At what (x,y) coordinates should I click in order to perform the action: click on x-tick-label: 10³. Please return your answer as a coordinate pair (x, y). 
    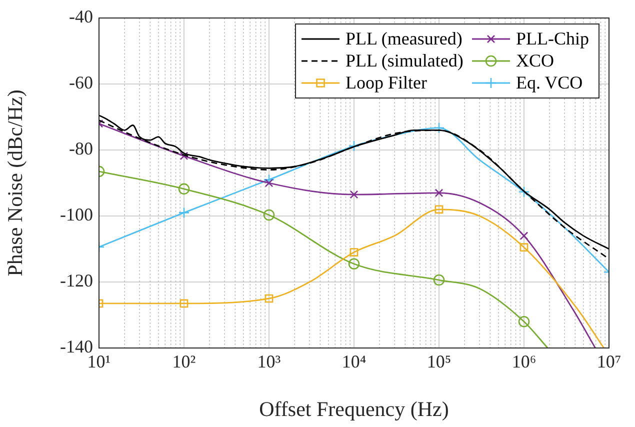
    Looking at the image, I should click on (269, 362).